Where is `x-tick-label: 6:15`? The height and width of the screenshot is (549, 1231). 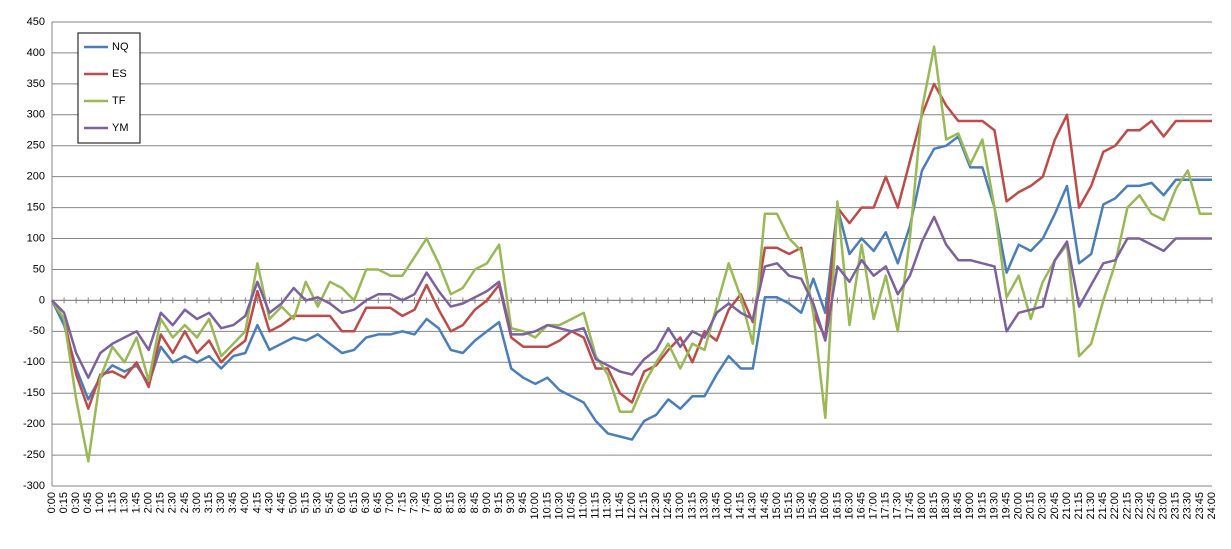
x-tick-label: 6:15 is located at coordinates (354, 502).